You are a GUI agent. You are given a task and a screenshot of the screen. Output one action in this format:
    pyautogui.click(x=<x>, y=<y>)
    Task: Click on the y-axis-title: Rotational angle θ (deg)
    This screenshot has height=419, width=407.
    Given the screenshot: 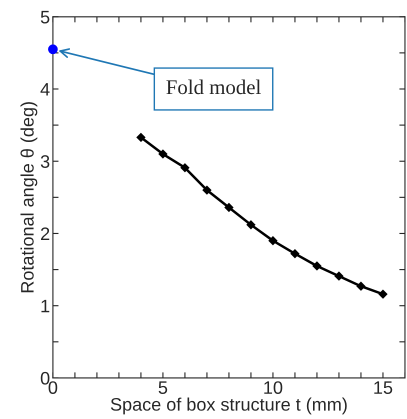 What is the action you would take?
    pyautogui.click(x=29, y=197)
    